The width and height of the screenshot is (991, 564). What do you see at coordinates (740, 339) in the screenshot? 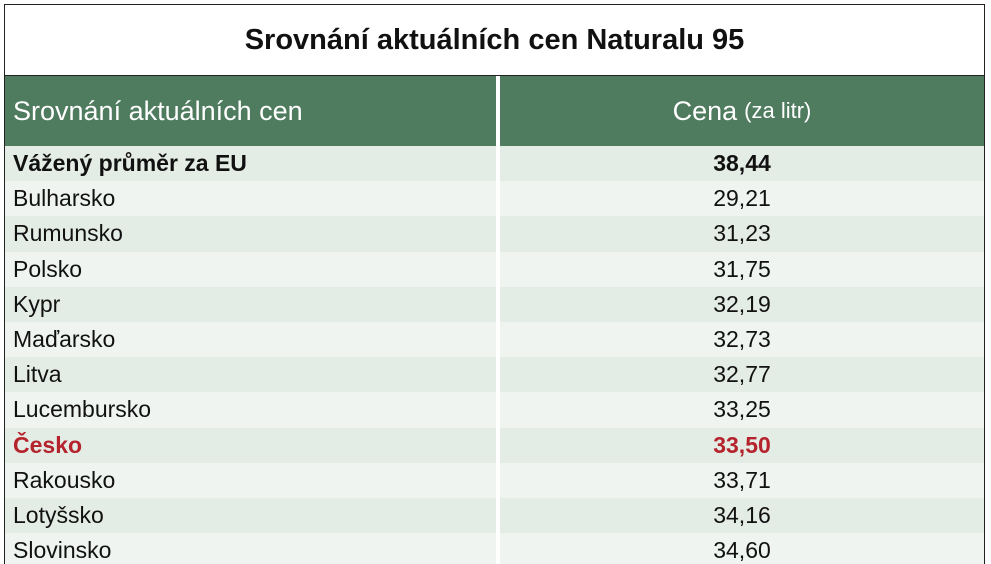
I see `price-cell: 32,73` at bounding box center [740, 339].